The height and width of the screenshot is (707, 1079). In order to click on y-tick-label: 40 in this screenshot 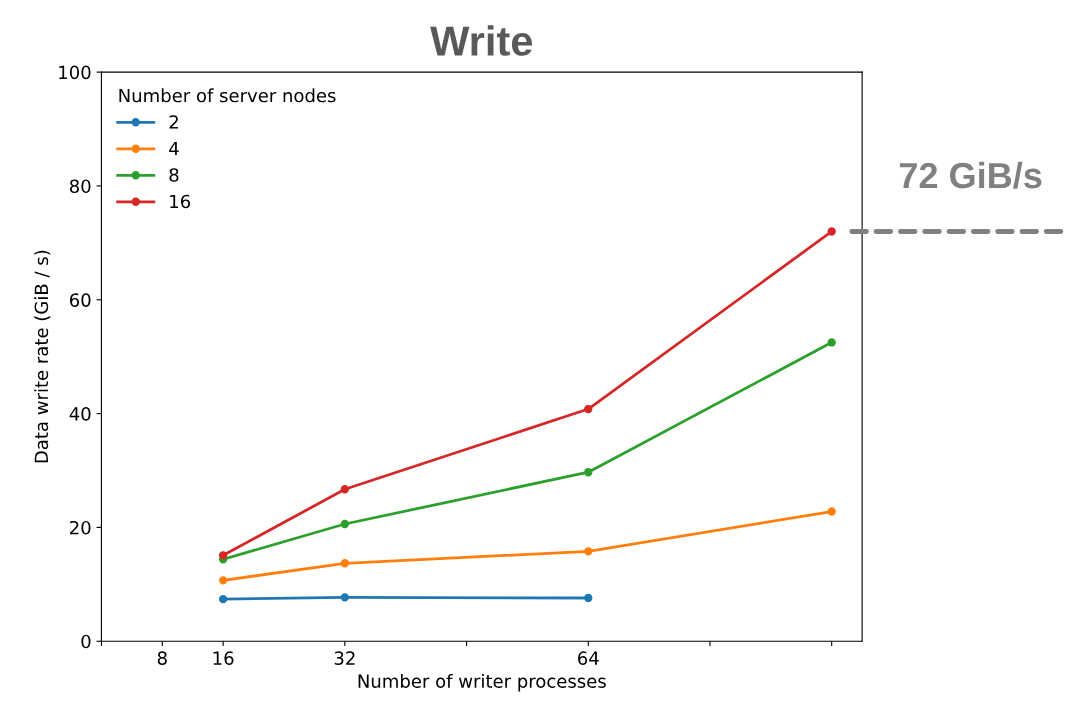, I will do `click(80, 414)`.